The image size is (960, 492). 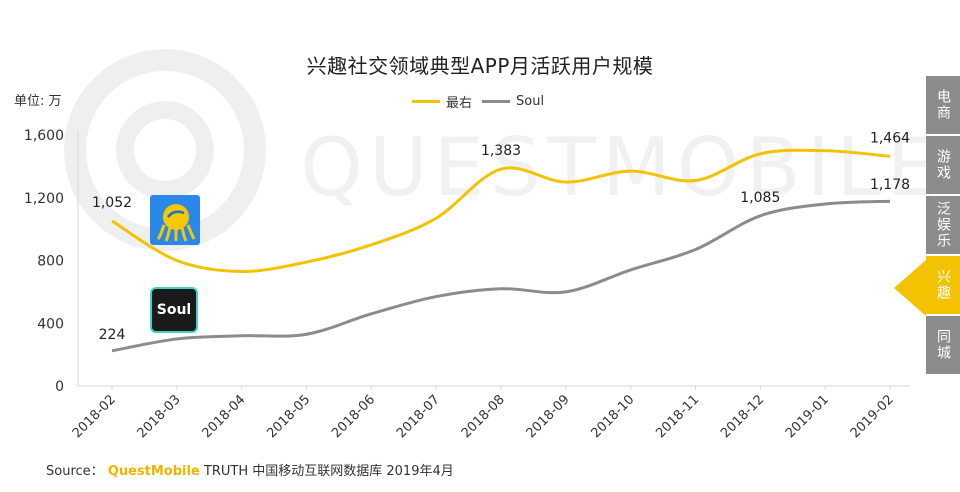 I want to click on legend-swatch-zuiyou, so click(x=426, y=101).